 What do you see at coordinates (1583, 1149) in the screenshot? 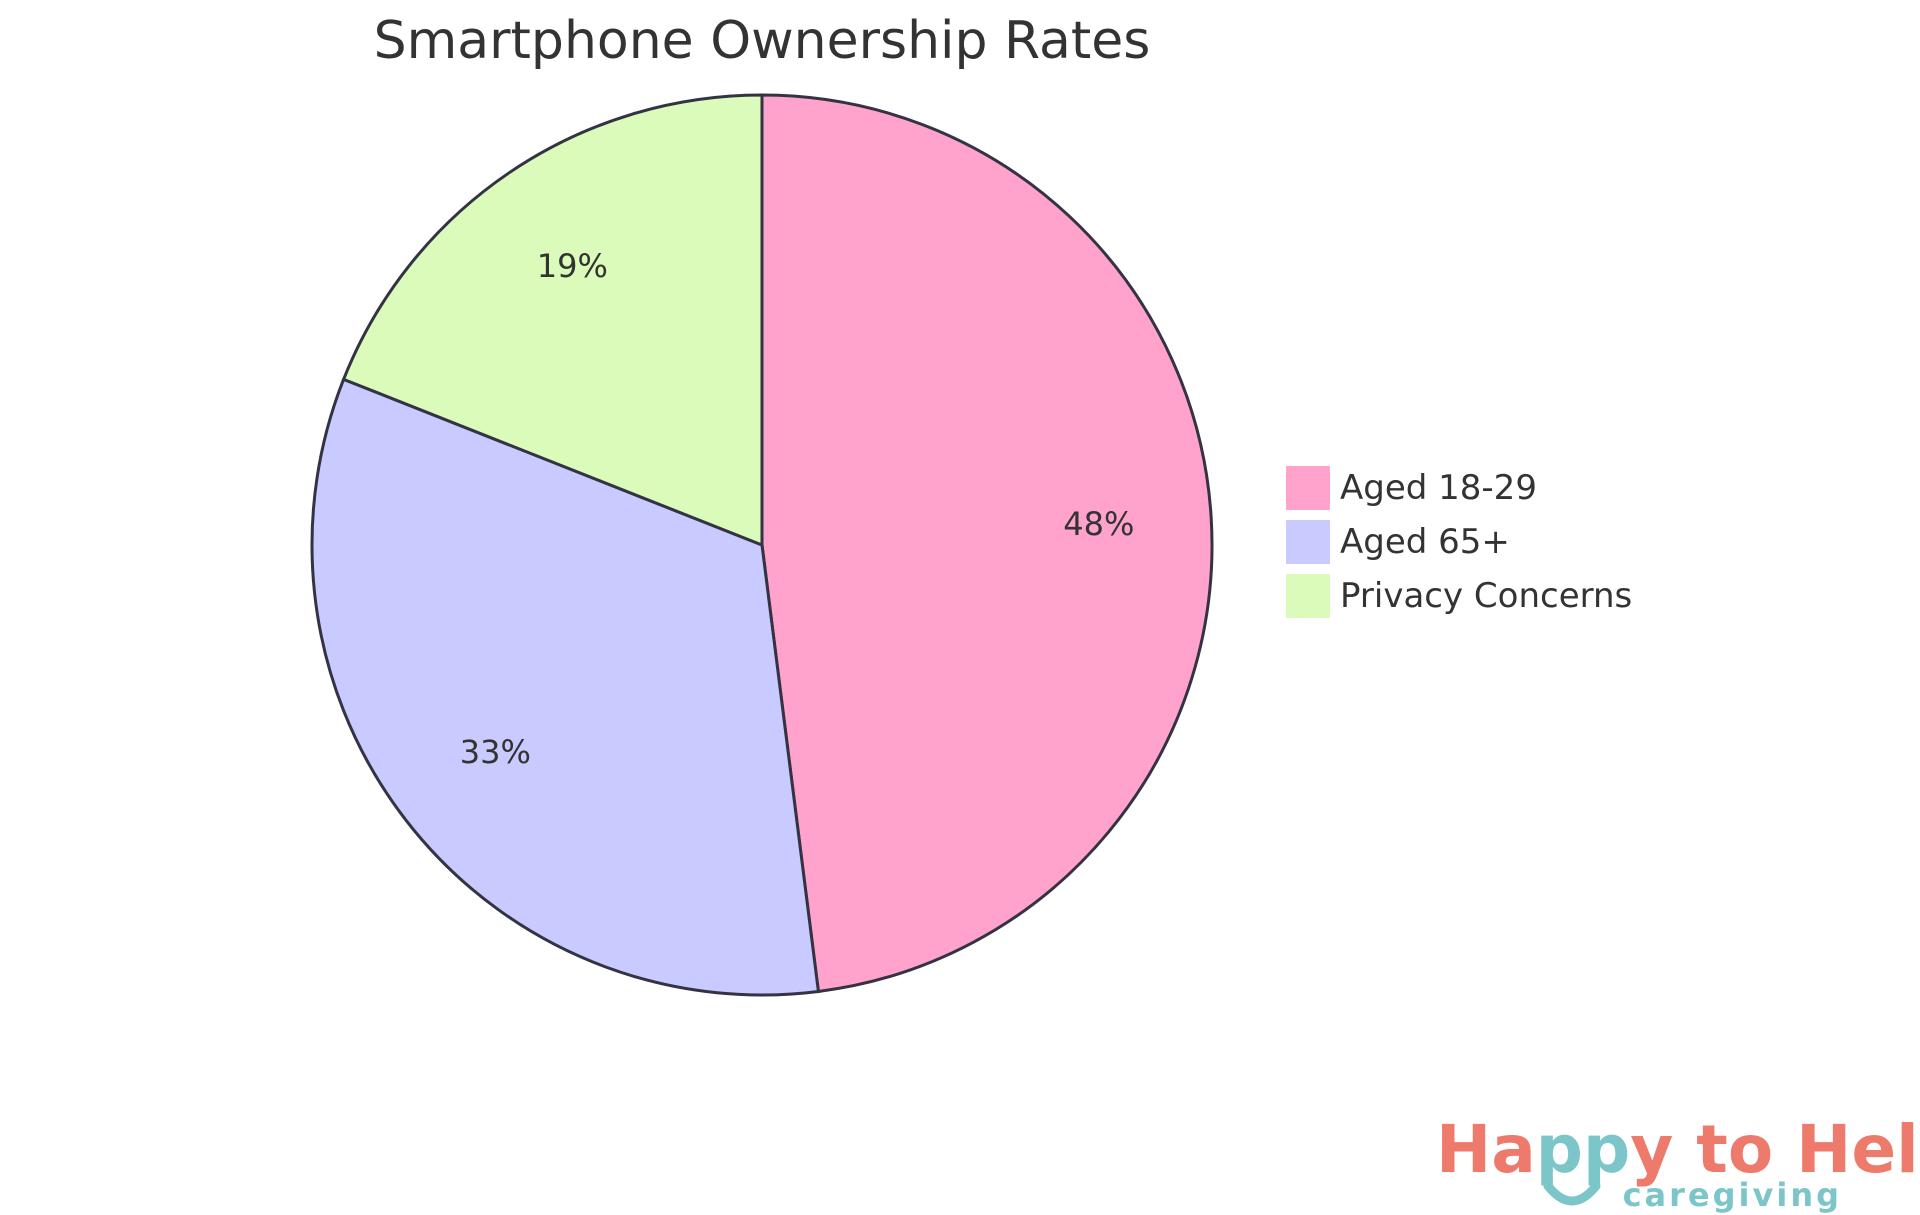
I see `logo-text-pp: pp` at bounding box center [1583, 1149].